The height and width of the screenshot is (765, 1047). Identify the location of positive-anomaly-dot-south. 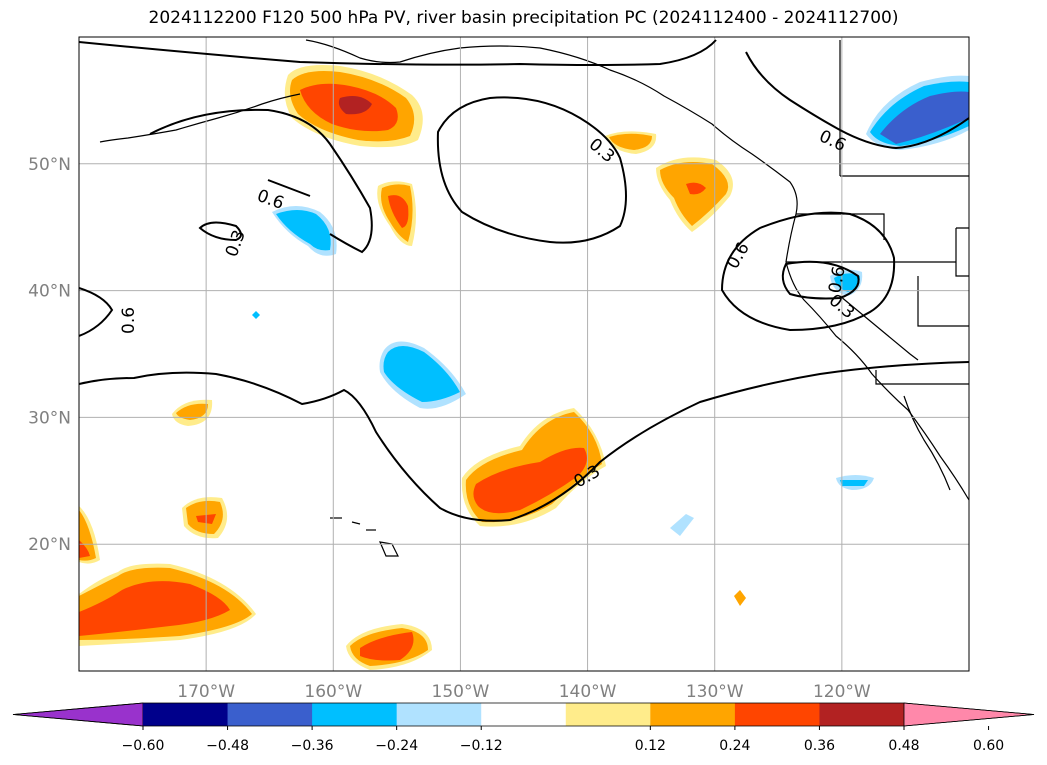
(740, 598).